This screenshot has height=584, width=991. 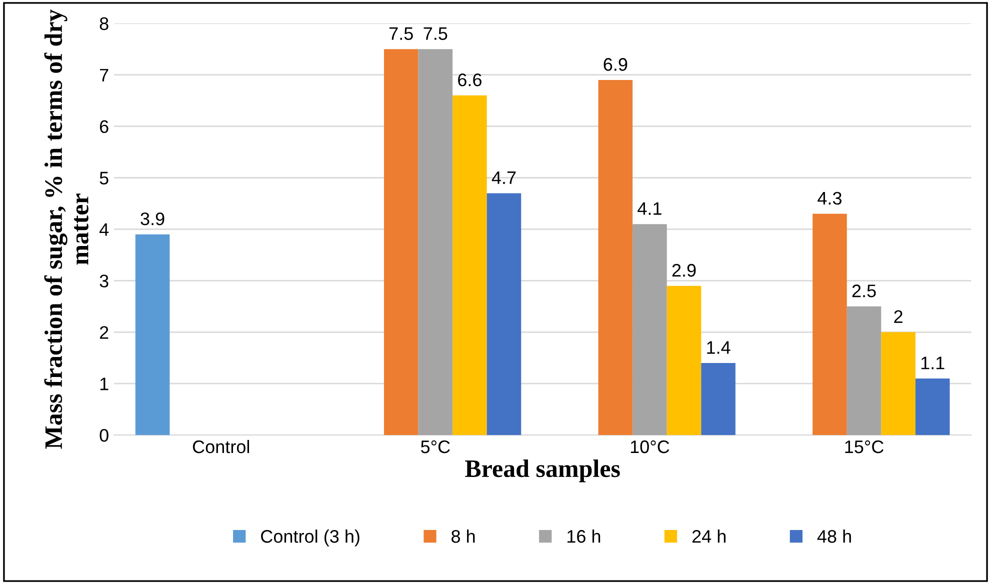 I want to click on data-label: 6.9, so click(x=616, y=64).